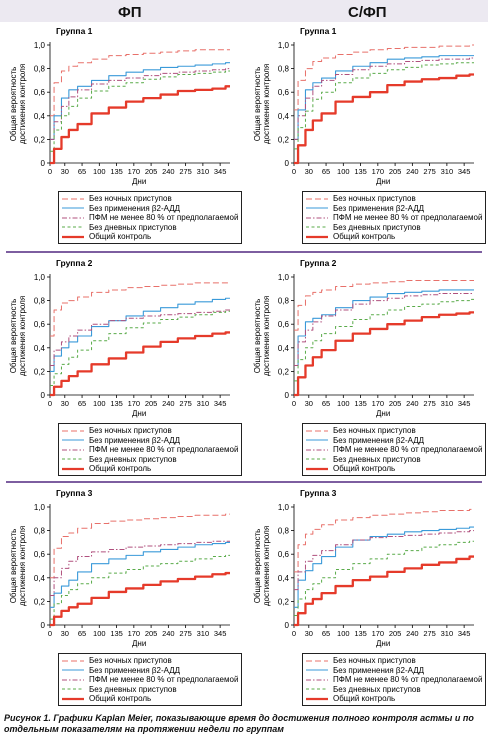 Image resolution: width=488 pixels, height=738 pixels. Describe the element at coordinates (284, 92) in the screenshot. I see `y-tick-label: 0,6` at that location.